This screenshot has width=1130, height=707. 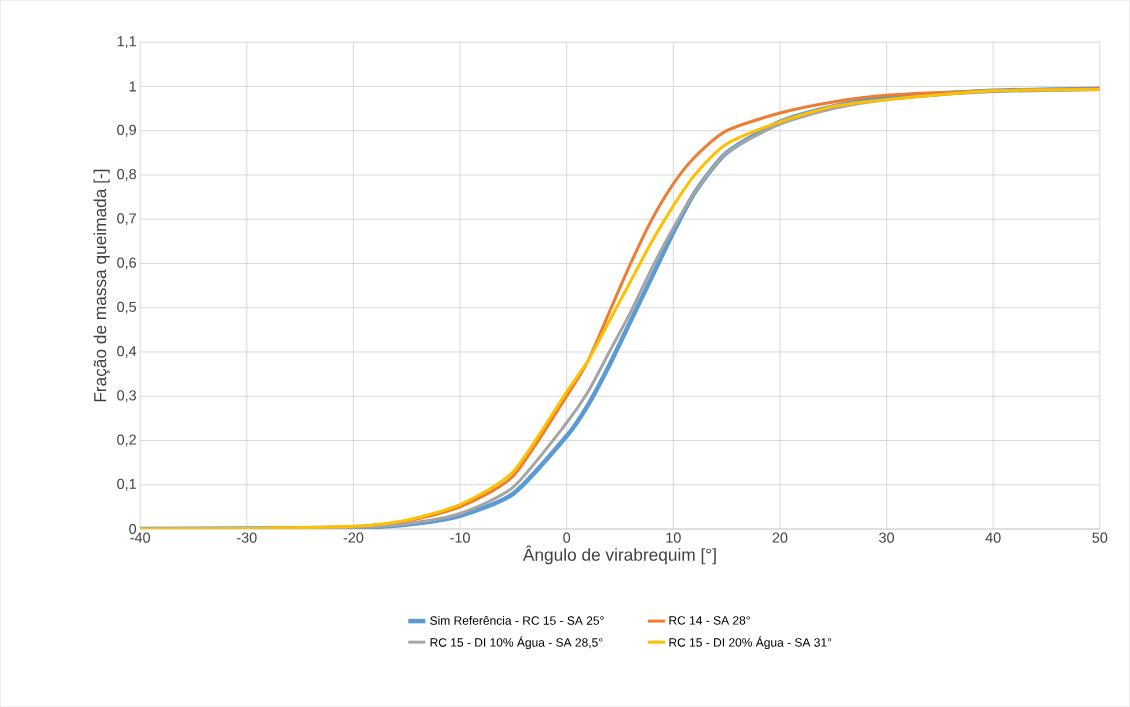 I want to click on y-tick-label: 0,9, so click(x=126, y=130).